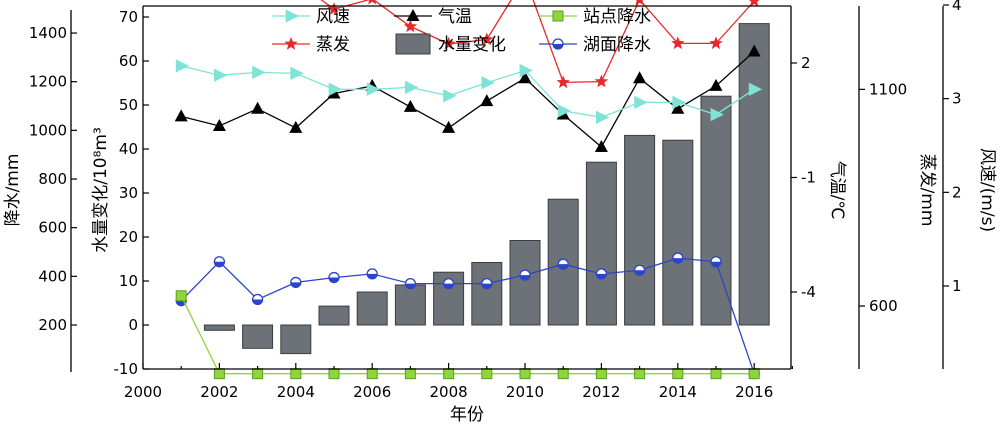 Image resolution: width=1000 pixels, height=429 pixels. I want to click on series-2-point-2012, so click(601, 374).